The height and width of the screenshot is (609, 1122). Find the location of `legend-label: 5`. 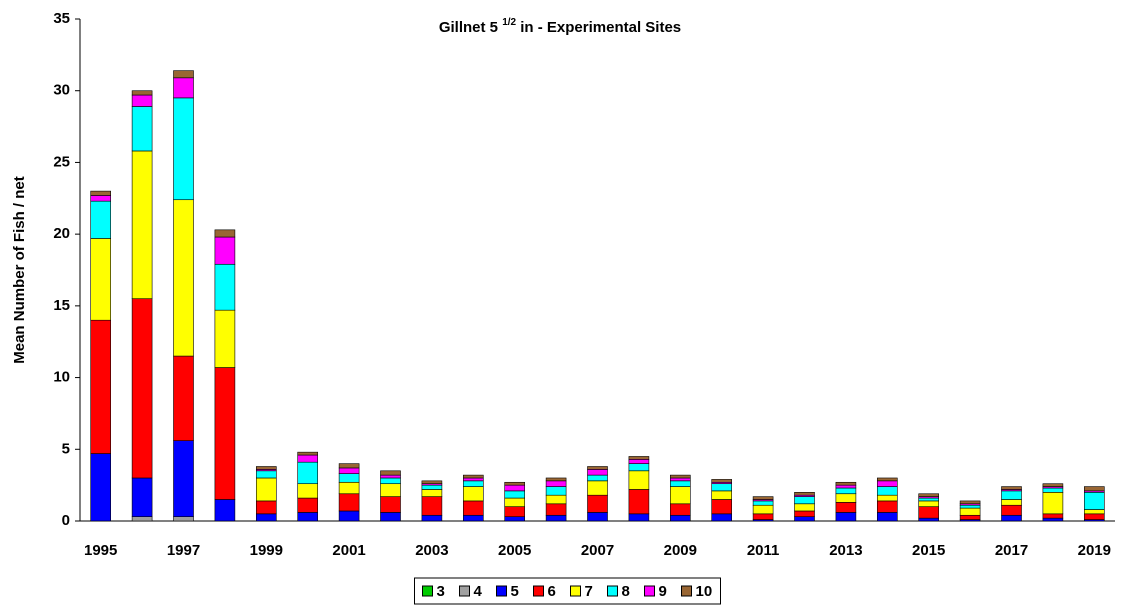

legend-label: 5 is located at coordinates (515, 591).